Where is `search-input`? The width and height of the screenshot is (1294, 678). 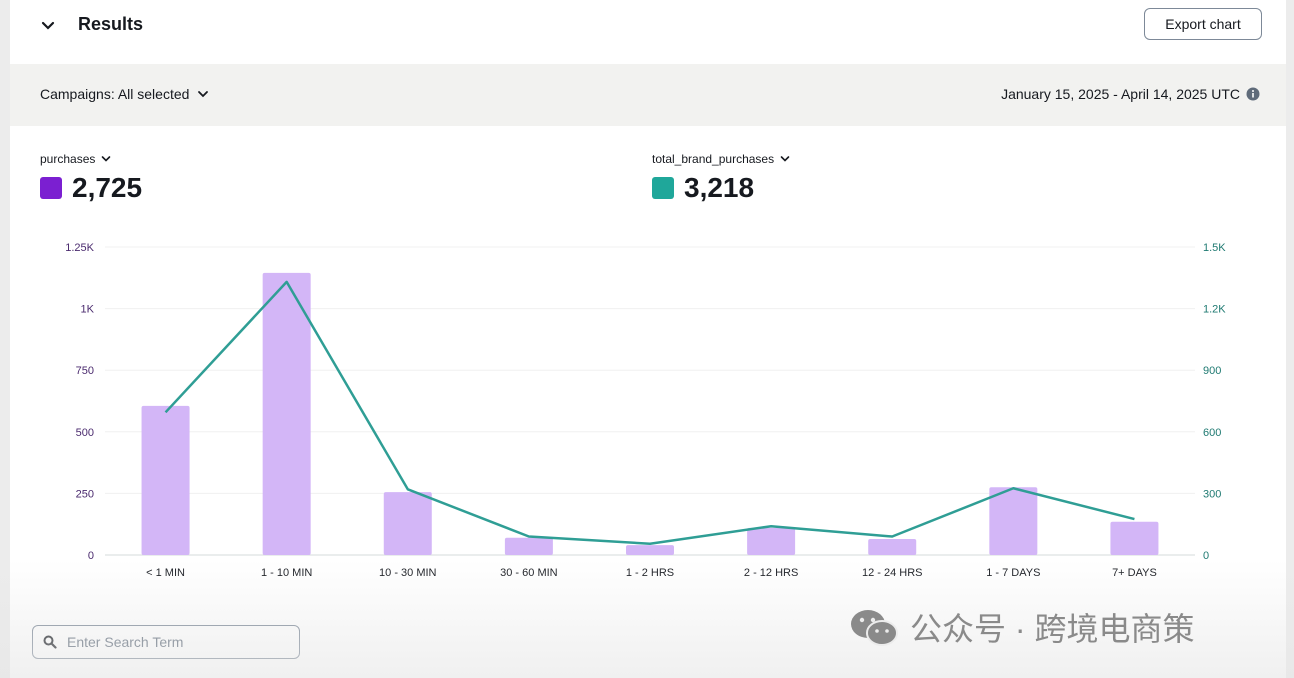
search-input is located at coordinates (177, 642).